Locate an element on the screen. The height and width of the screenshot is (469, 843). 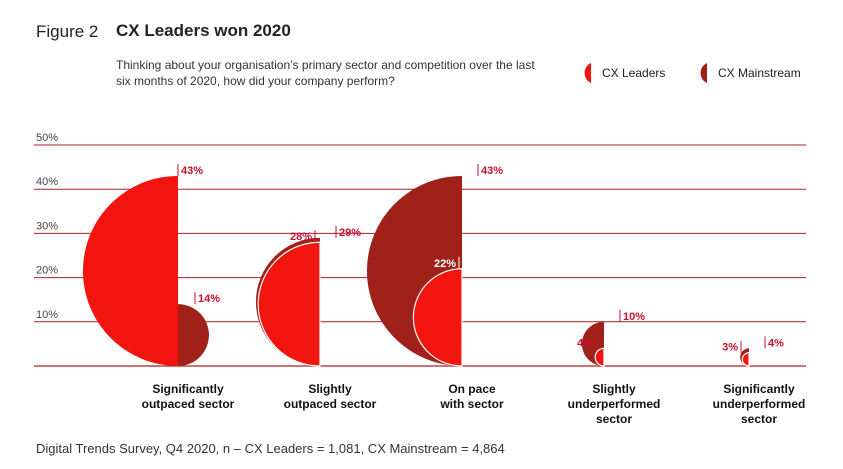
chart-title: CX Leaders won 2020 is located at coordinates (203, 30).